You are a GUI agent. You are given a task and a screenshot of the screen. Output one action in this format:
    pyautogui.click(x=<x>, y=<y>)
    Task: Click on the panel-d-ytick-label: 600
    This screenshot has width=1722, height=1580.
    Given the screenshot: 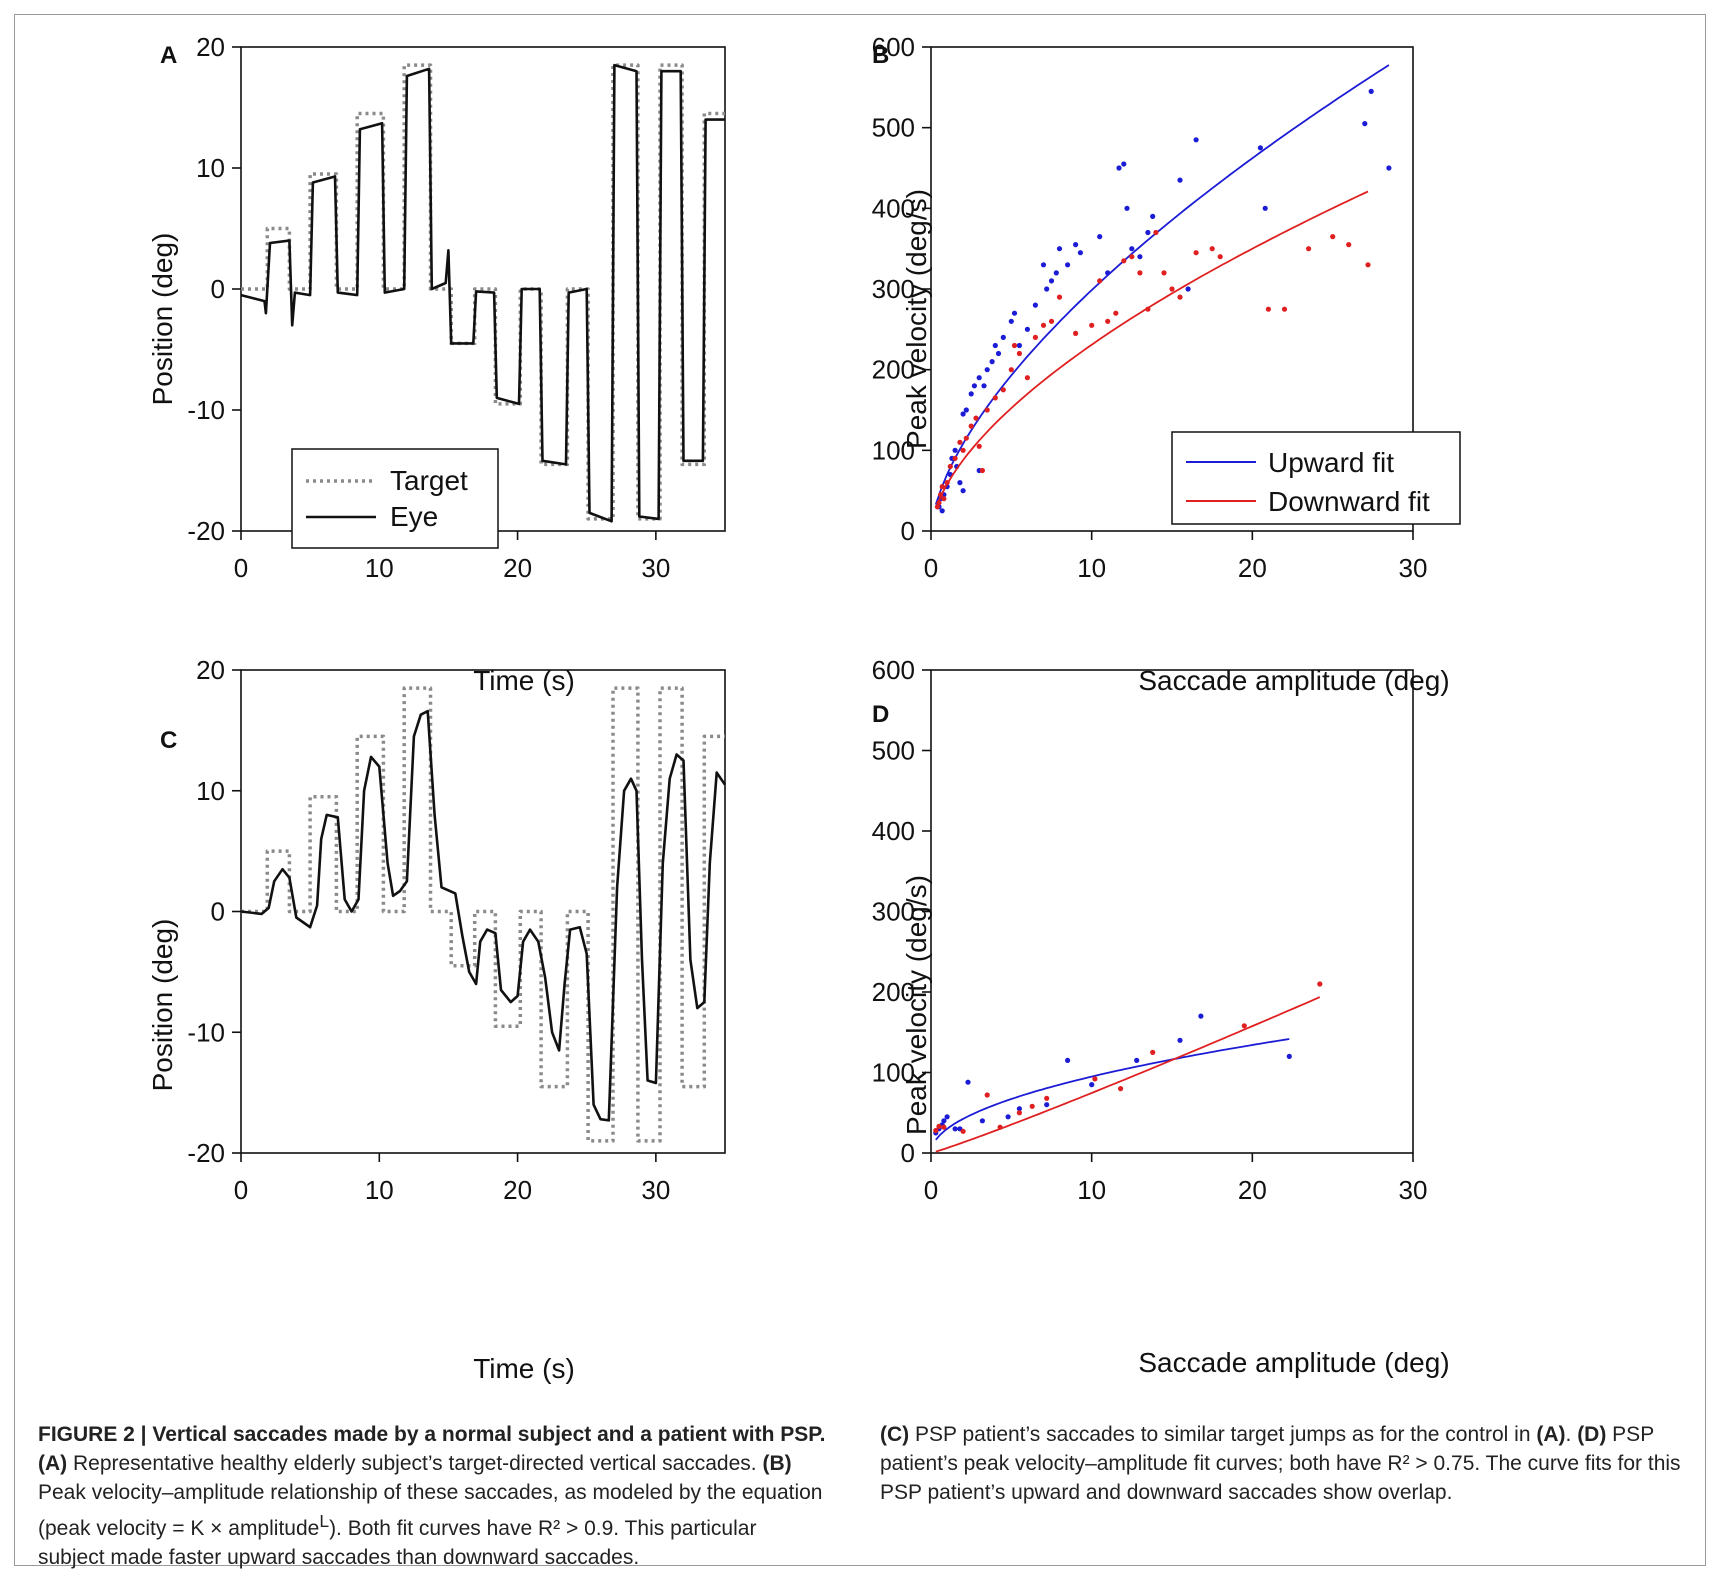 What is the action you would take?
    pyautogui.click(x=893, y=670)
    